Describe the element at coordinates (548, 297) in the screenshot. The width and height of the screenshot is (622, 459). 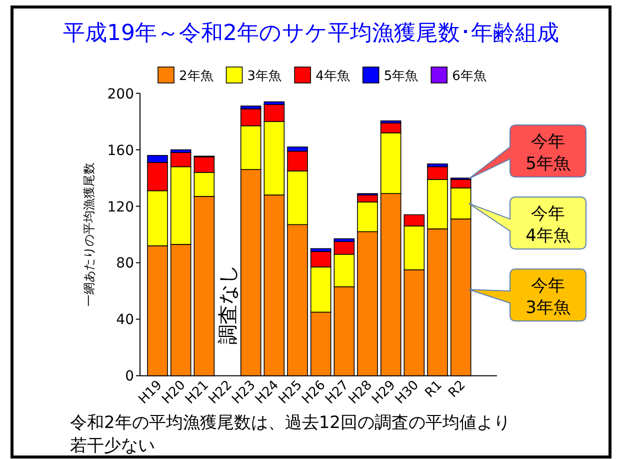
I see `text: 今年 3年魚` at that location.